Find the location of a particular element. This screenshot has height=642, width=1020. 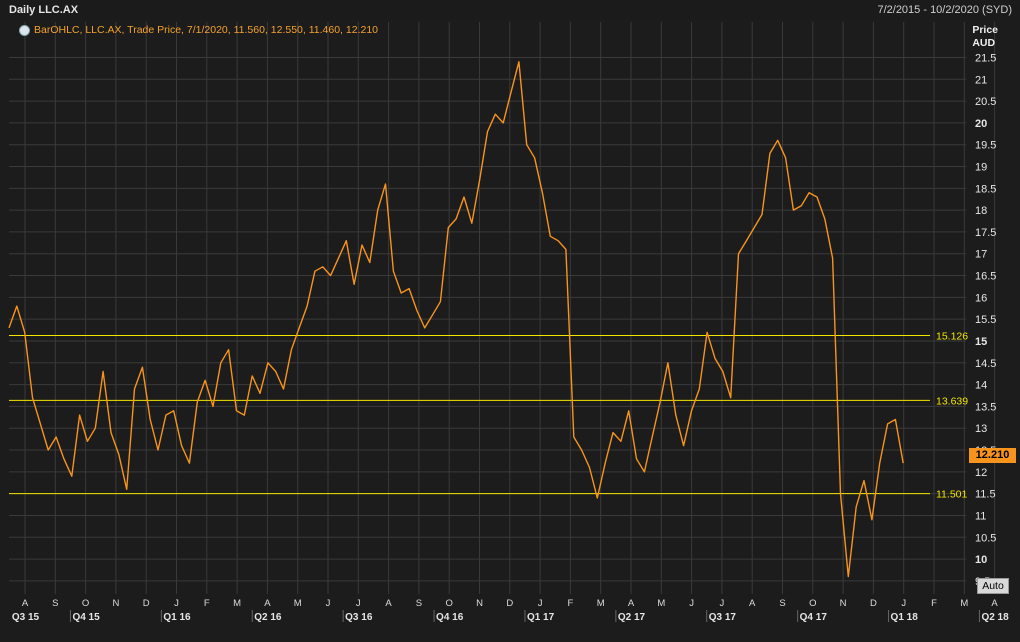

y-tick-label: 19.5 is located at coordinates (985, 146).